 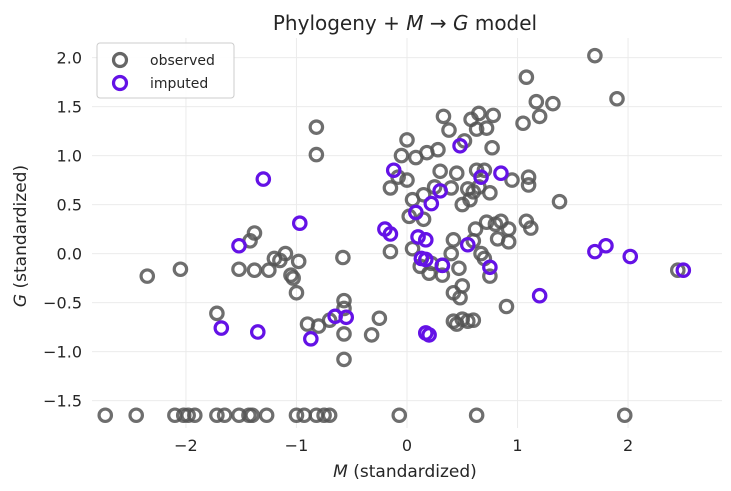 What do you see at coordinates (62, 230) in the screenshot?
I see `y-axis-ticks: −1.5 −1.0 −0.5 0.0 0.5 1.0 1.5 2.0` at bounding box center [62, 230].